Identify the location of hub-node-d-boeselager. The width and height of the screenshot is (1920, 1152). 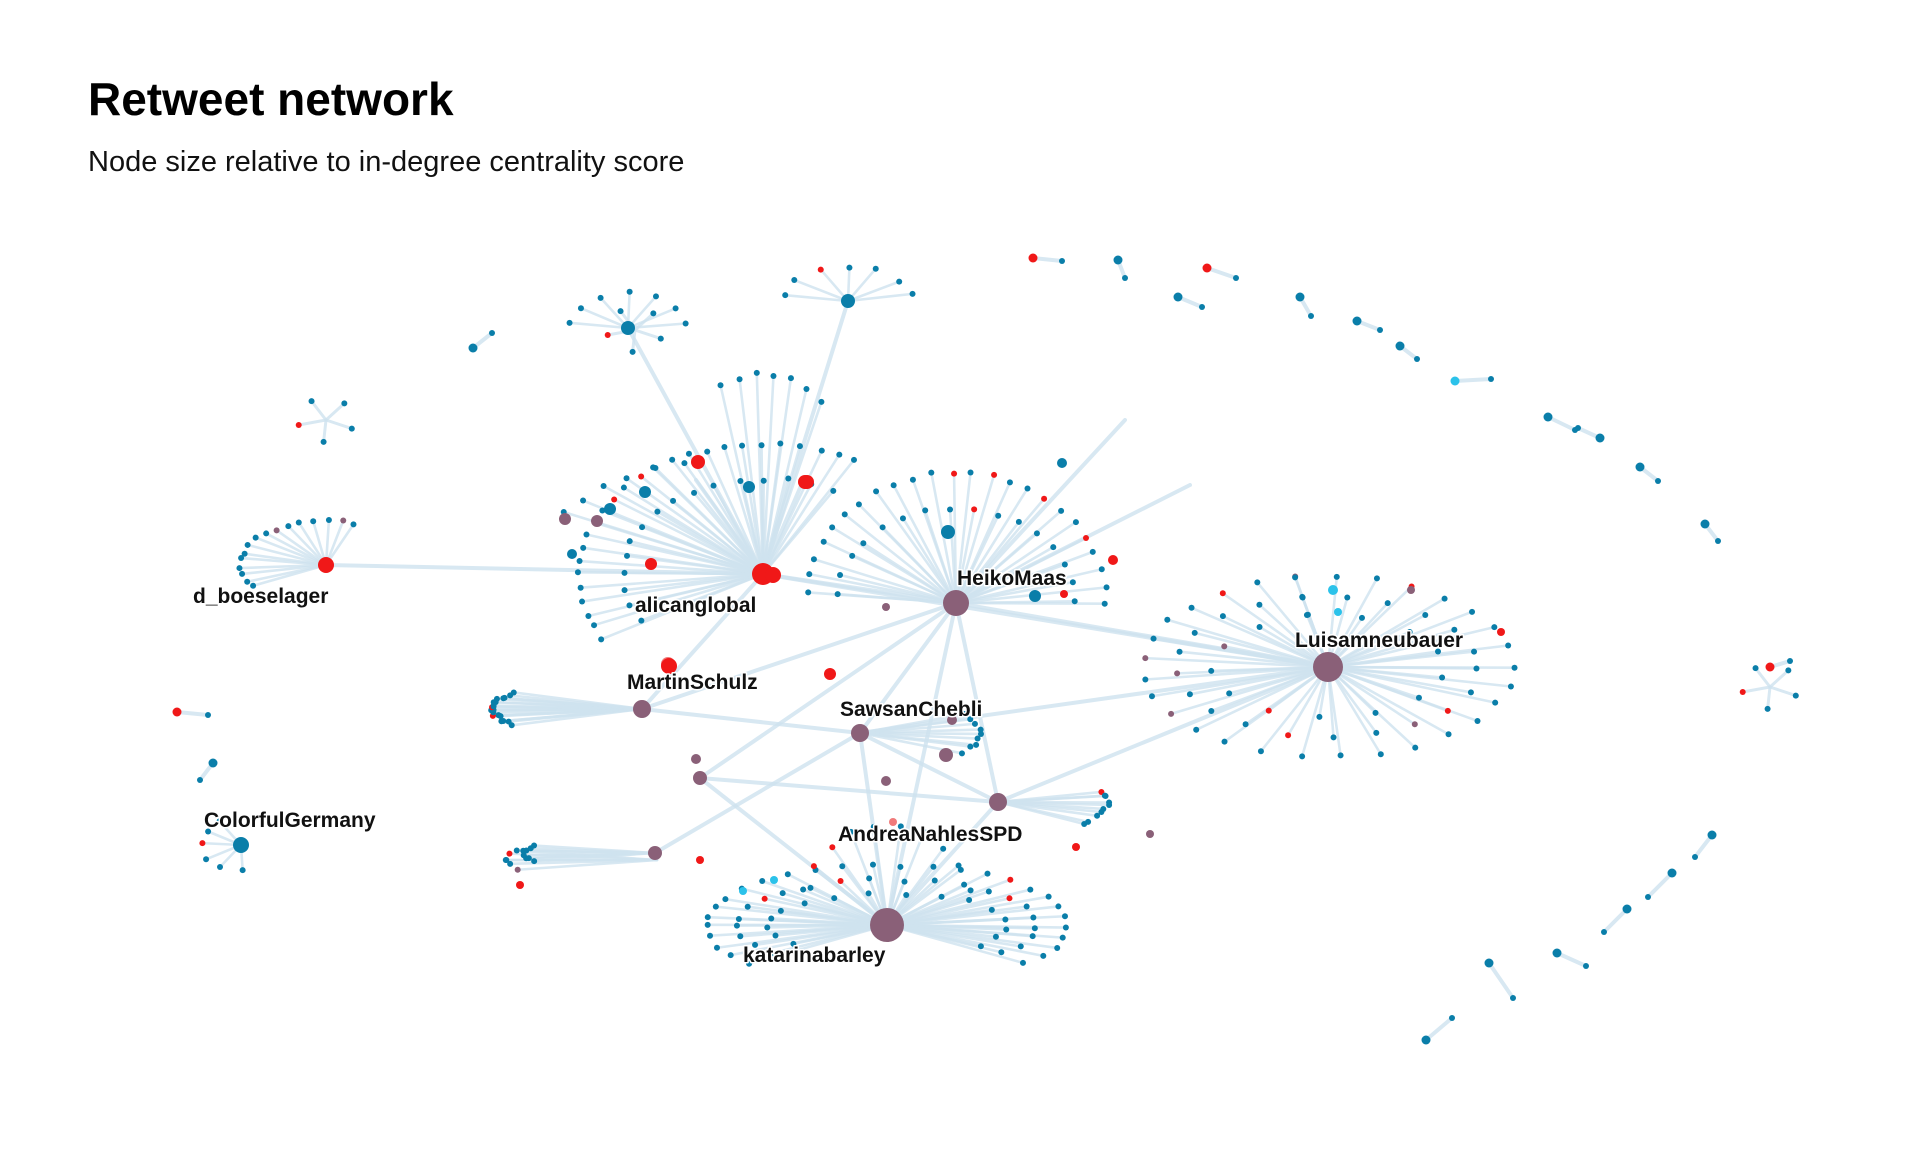
(326, 565).